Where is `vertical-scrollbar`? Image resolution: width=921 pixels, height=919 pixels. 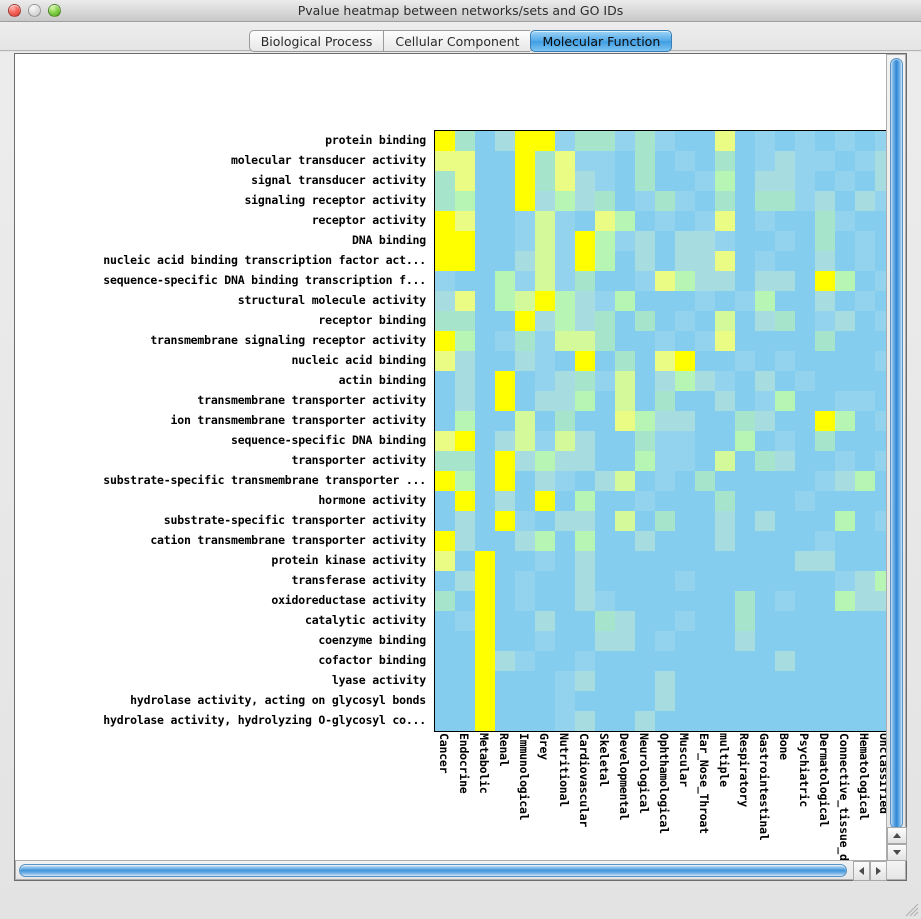 vertical-scrollbar is located at coordinates (896, 458).